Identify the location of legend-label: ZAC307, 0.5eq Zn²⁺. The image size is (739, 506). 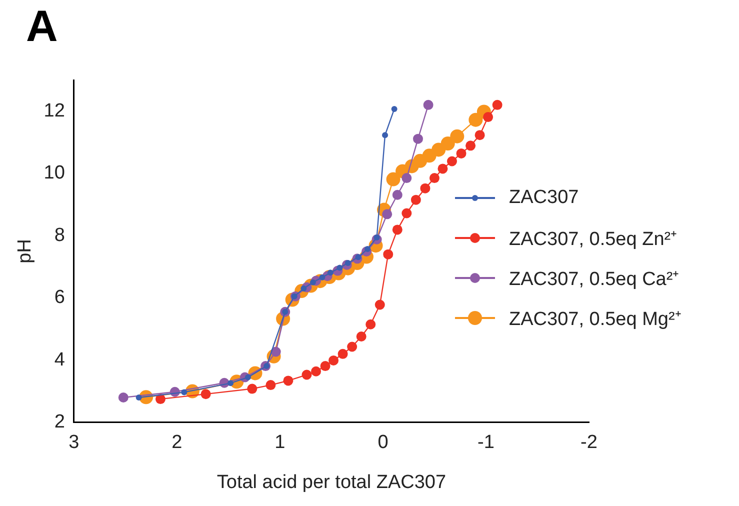
(593, 239).